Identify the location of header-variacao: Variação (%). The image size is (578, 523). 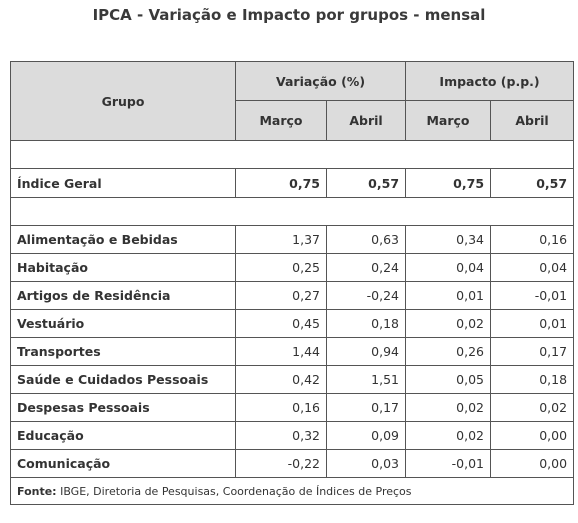
(320, 81).